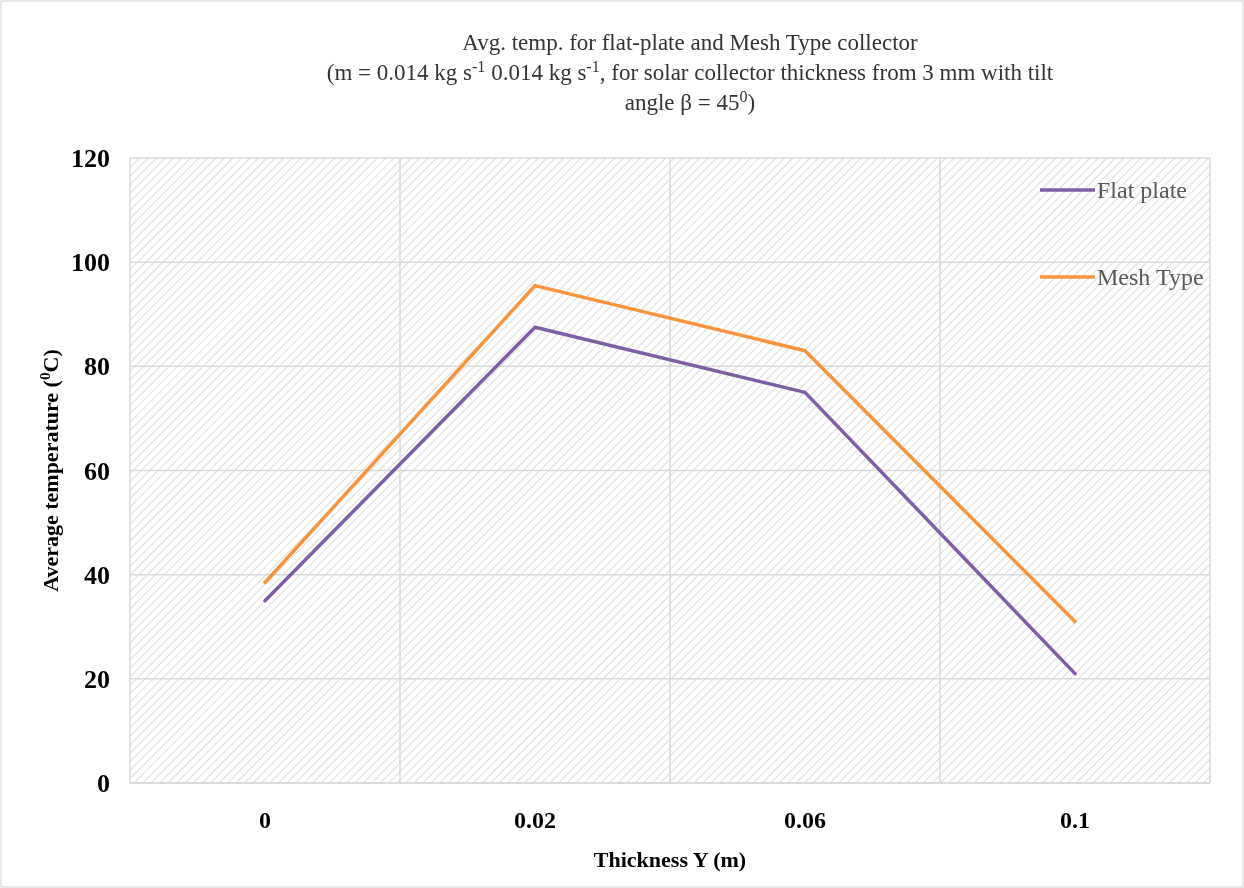  What do you see at coordinates (97, 367) in the screenshot?
I see `y-tick-label: 80` at bounding box center [97, 367].